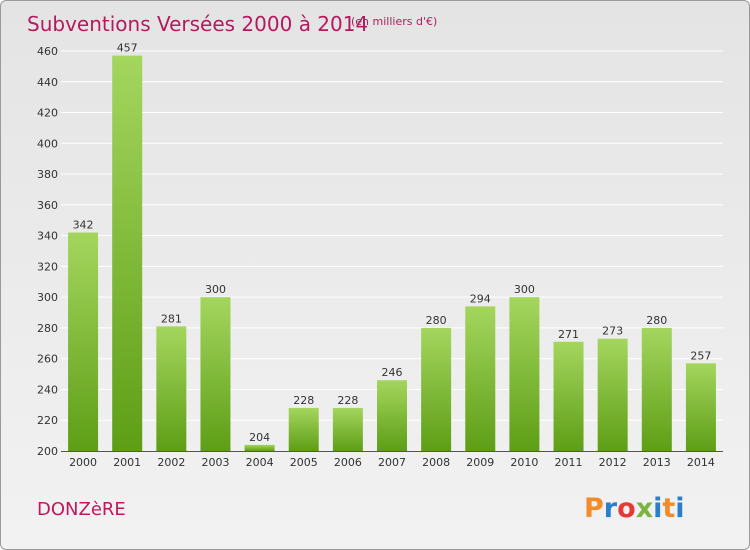 The width and height of the screenshot is (750, 550). What do you see at coordinates (347, 429) in the screenshot?
I see `bar-2006` at bounding box center [347, 429].